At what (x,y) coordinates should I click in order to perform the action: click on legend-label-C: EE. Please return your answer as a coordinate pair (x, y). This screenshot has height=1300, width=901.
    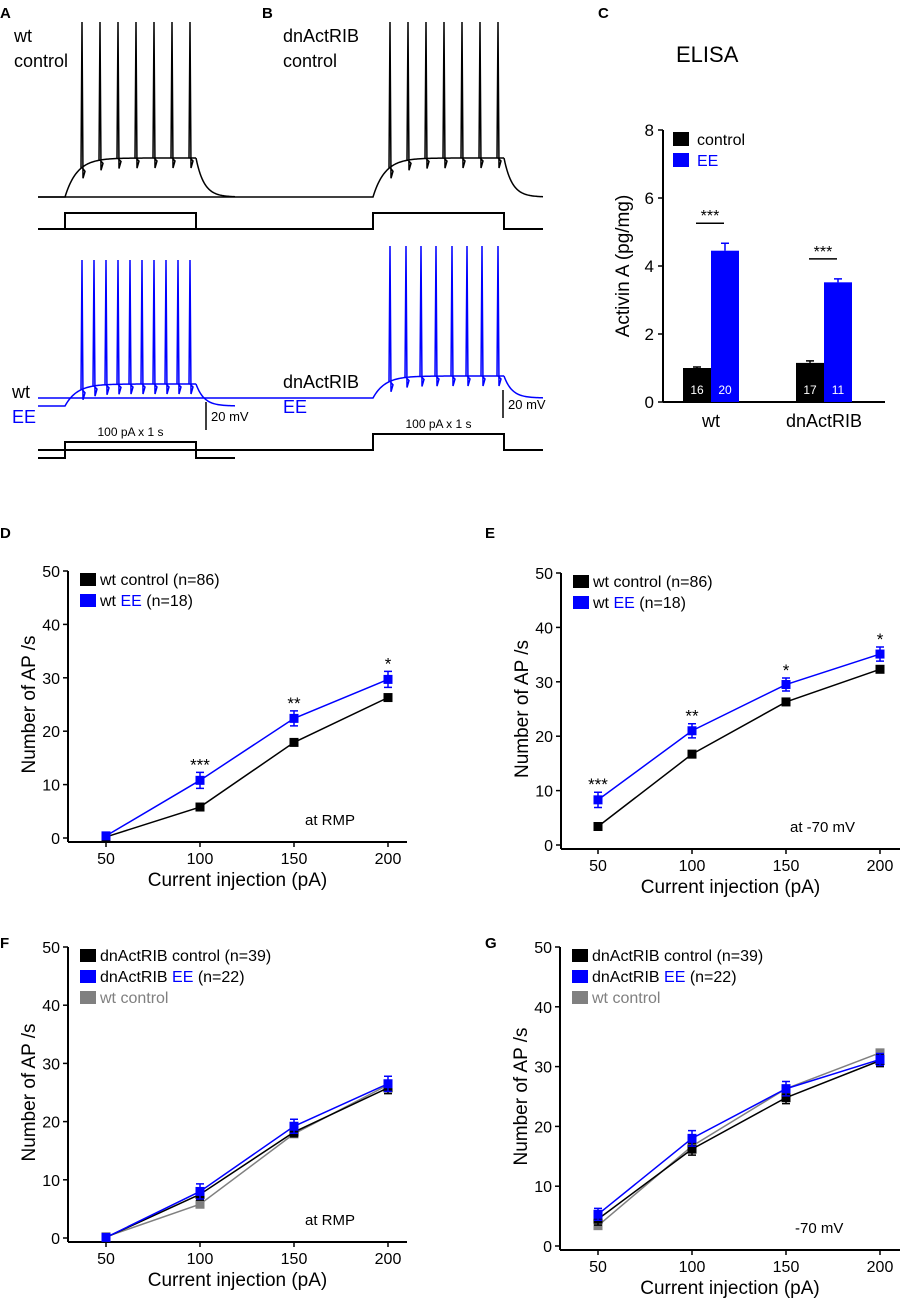
    Looking at the image, I should click on (707, 161).